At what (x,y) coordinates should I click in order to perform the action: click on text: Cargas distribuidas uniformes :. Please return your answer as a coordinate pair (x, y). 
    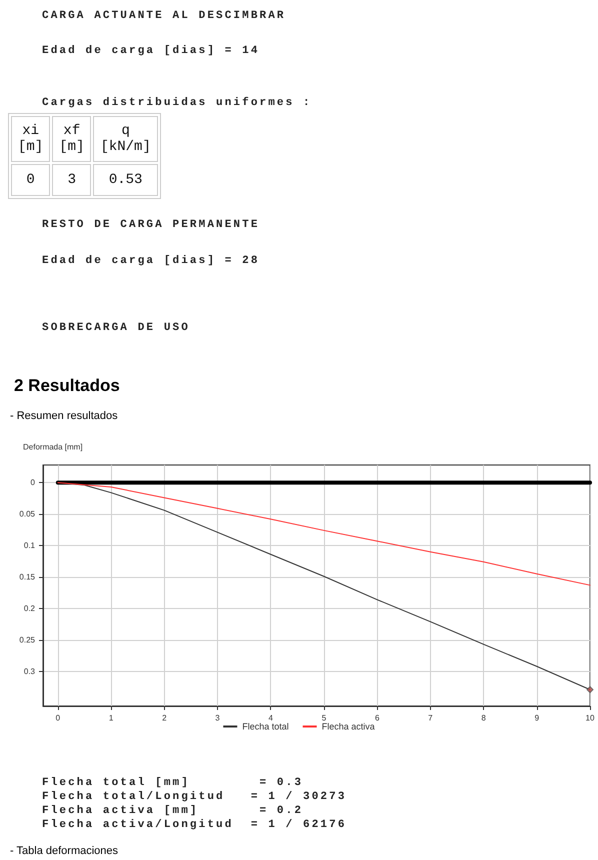
    Looking at the image, I should click on (177, 103).